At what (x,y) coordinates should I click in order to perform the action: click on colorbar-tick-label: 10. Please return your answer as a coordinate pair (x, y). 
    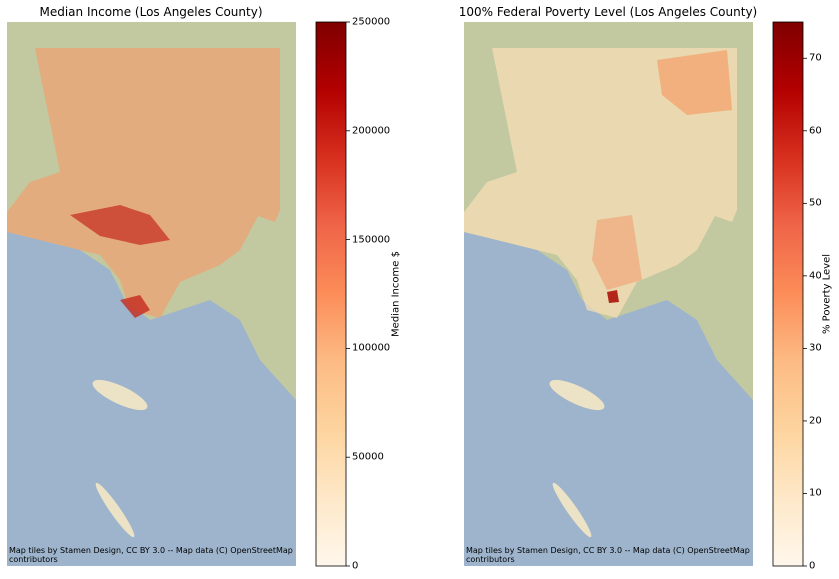
    Looking at the image, I should click on (815, 493).